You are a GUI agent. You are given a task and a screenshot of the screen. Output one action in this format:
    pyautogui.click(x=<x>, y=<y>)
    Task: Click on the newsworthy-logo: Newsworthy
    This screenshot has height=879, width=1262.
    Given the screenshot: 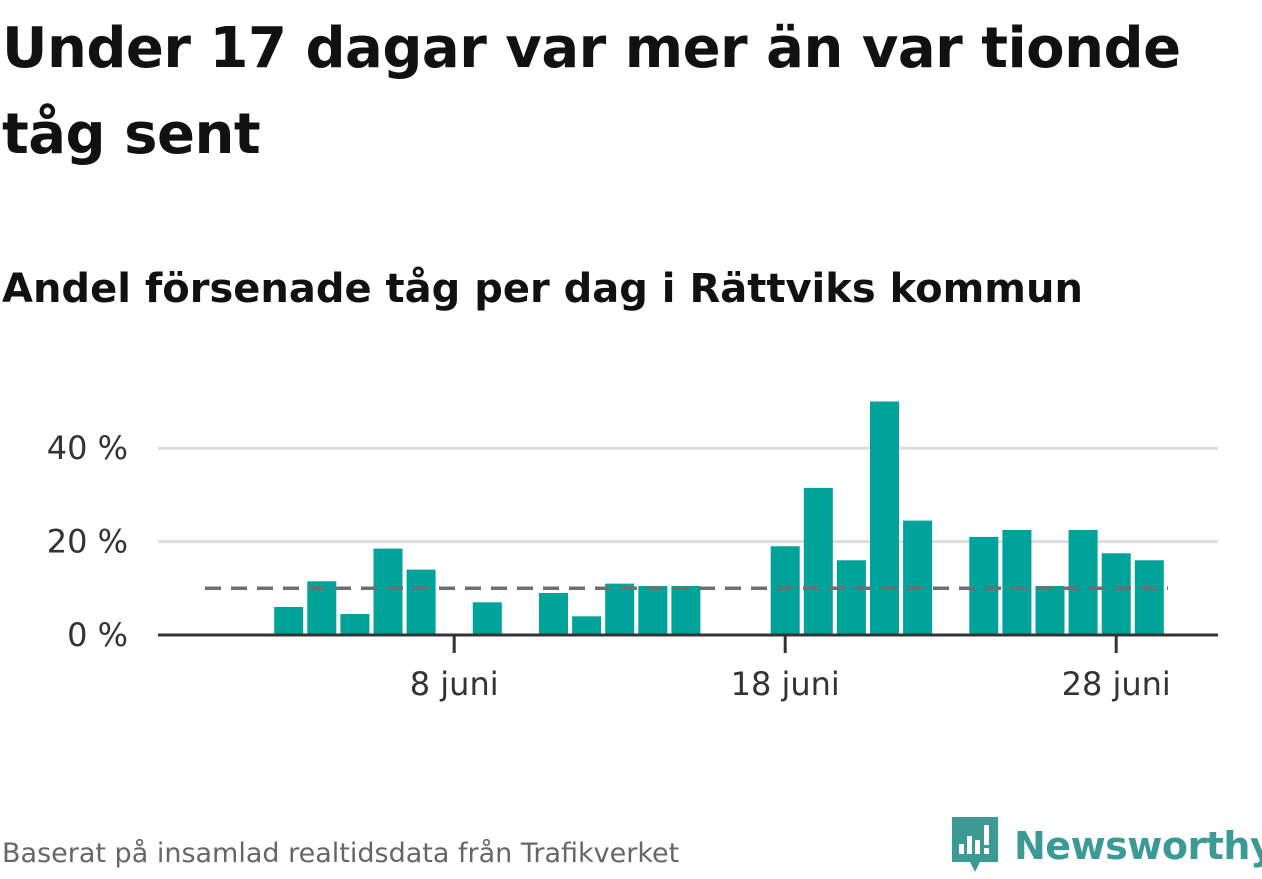 What is the action you would take?
    pyautogui.click(x=1106, y=846)
    